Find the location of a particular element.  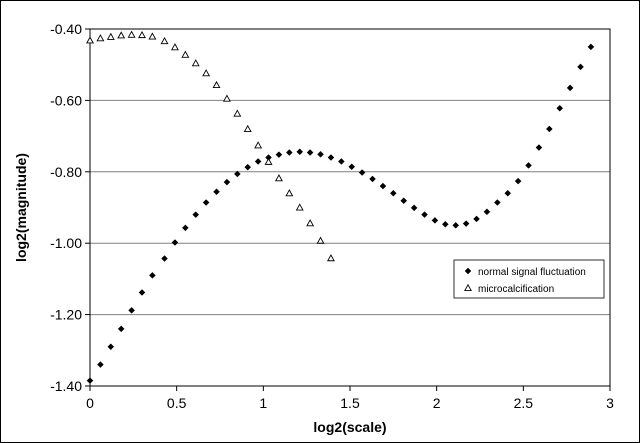

x-tick-label: 2.5 is located at coordinates (524, 403).